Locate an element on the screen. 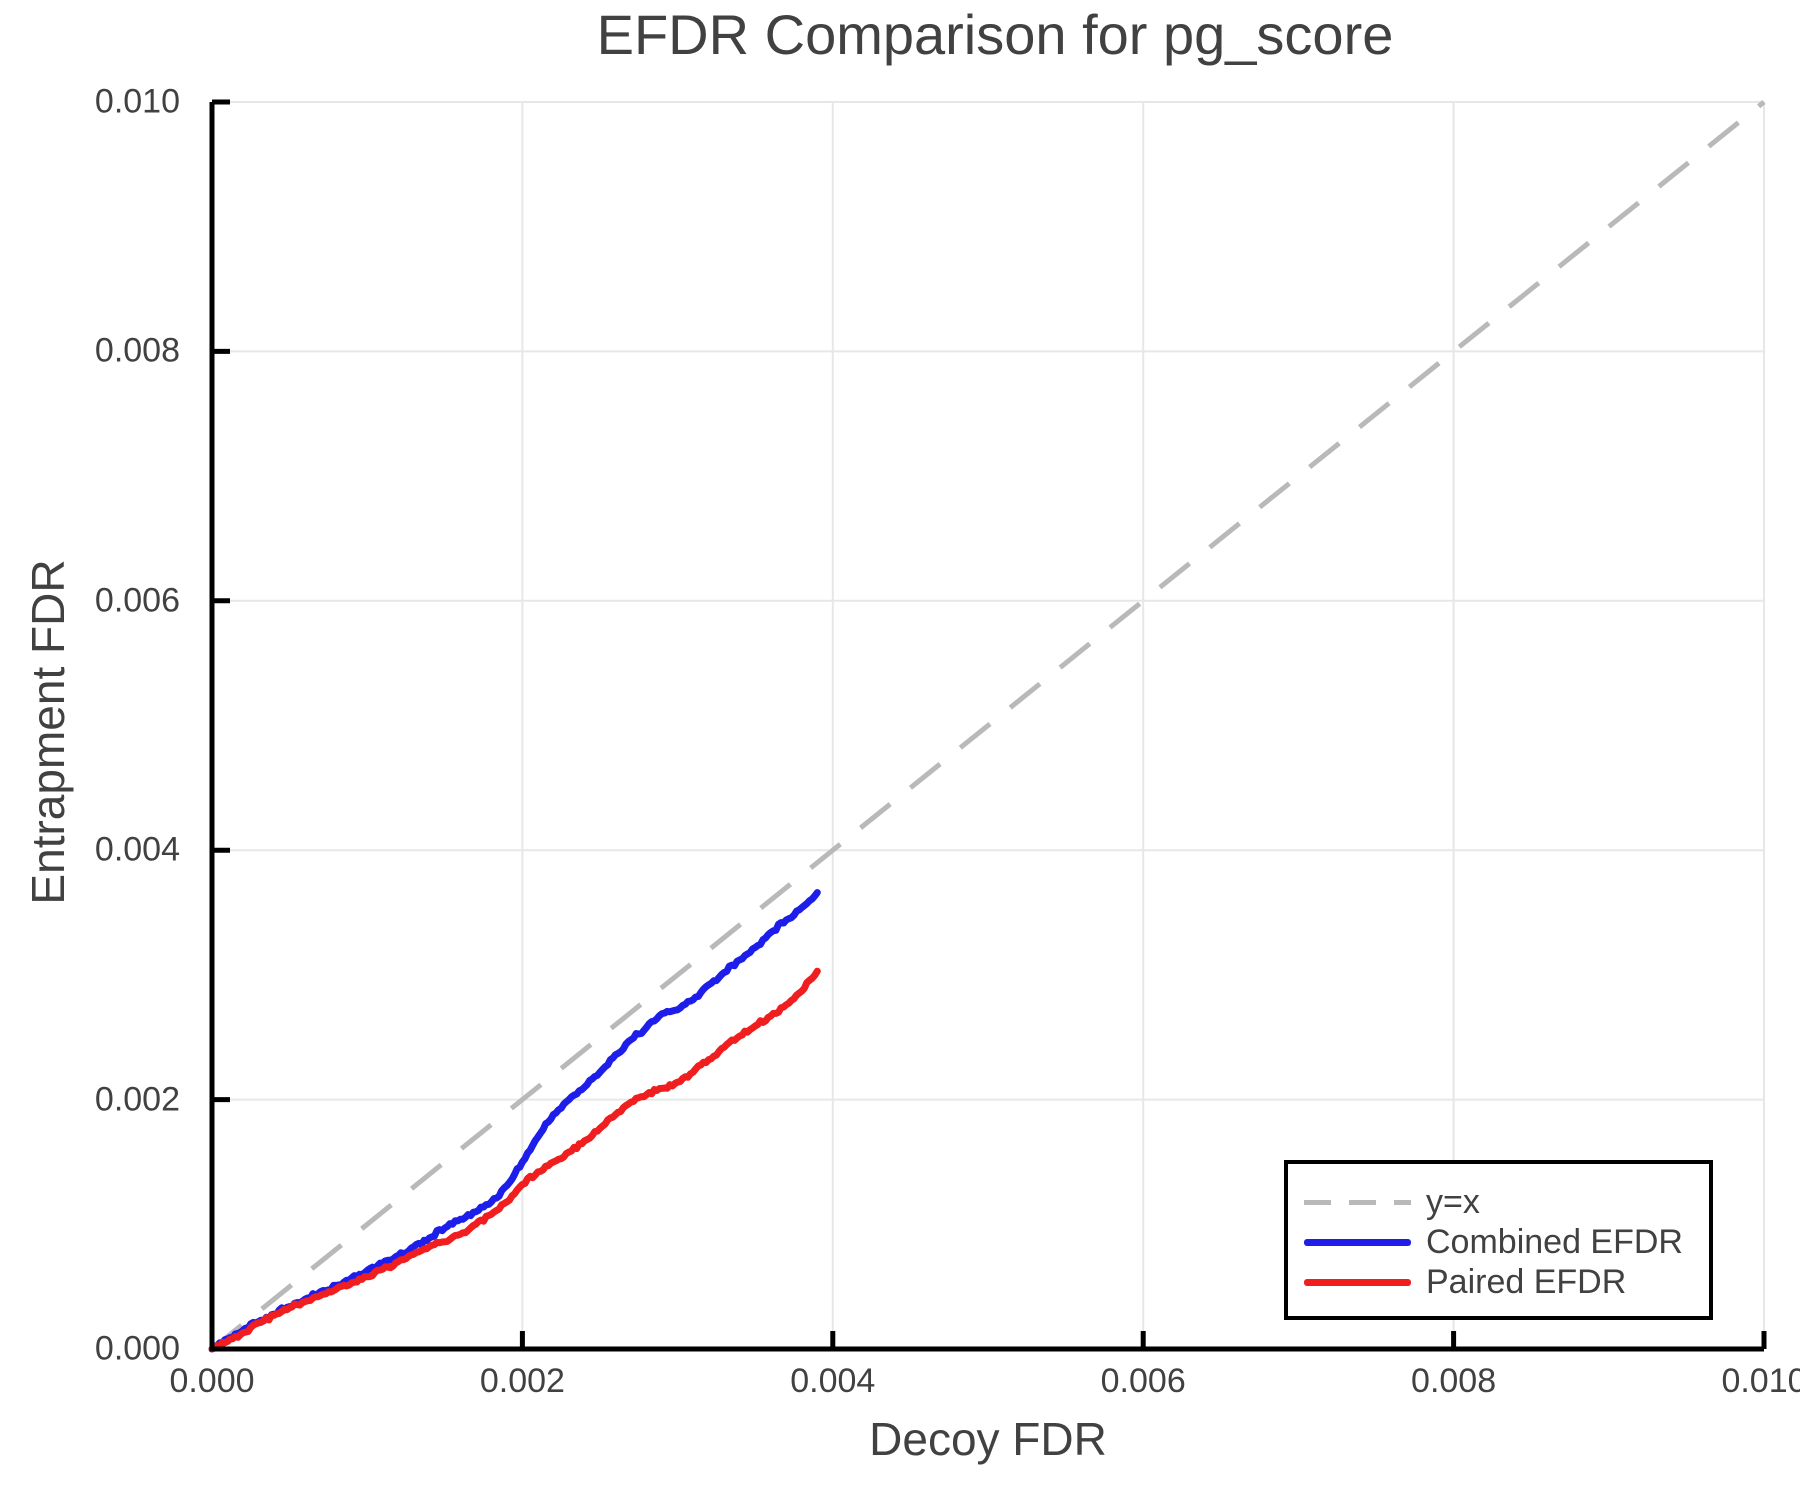 The width and height of the screenshot is (1800, 1500). legend-row-paired: Paired EFDR is located at coordinates (1506, 1282).